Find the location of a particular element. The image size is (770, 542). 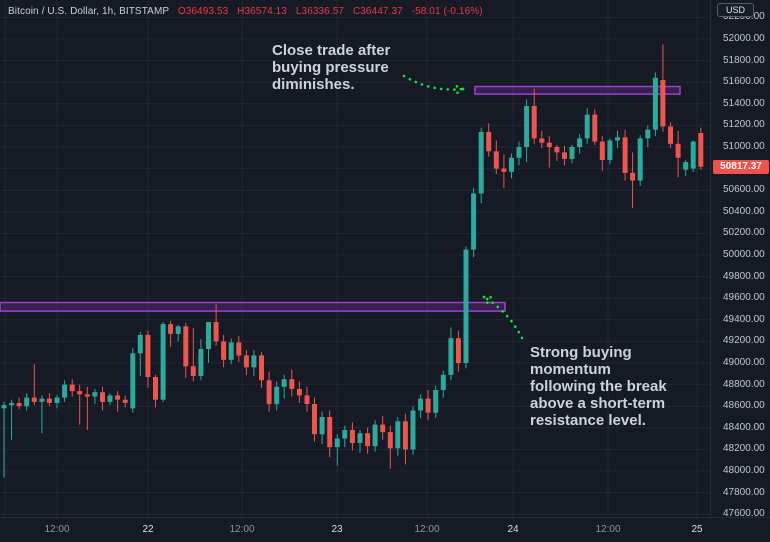

resistance-zone is located at coordinates (253, 306).